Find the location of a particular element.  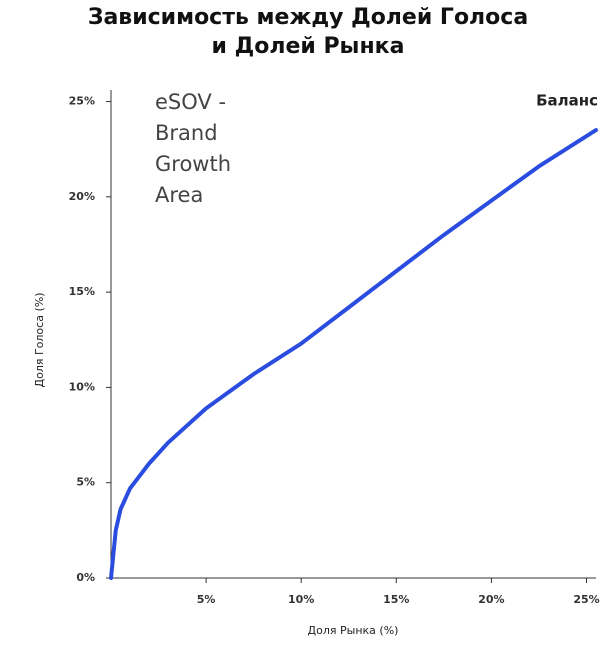

annotation: Area is located at coordinates (179, 195).